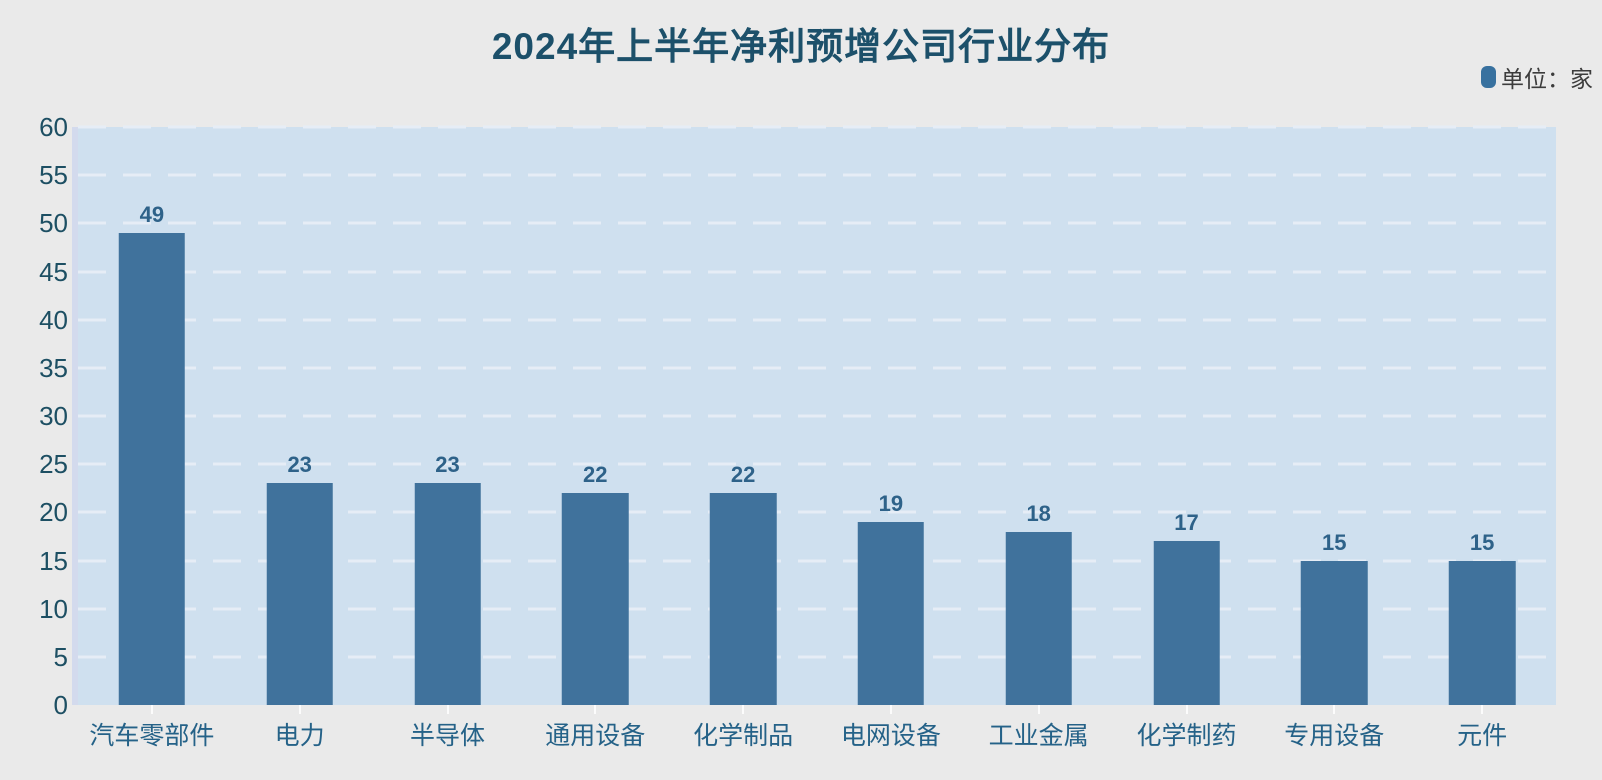  Describe the element at coordinates (53, 367) in the screenshot. I see `y-axis-tick-label: 35` at that location.